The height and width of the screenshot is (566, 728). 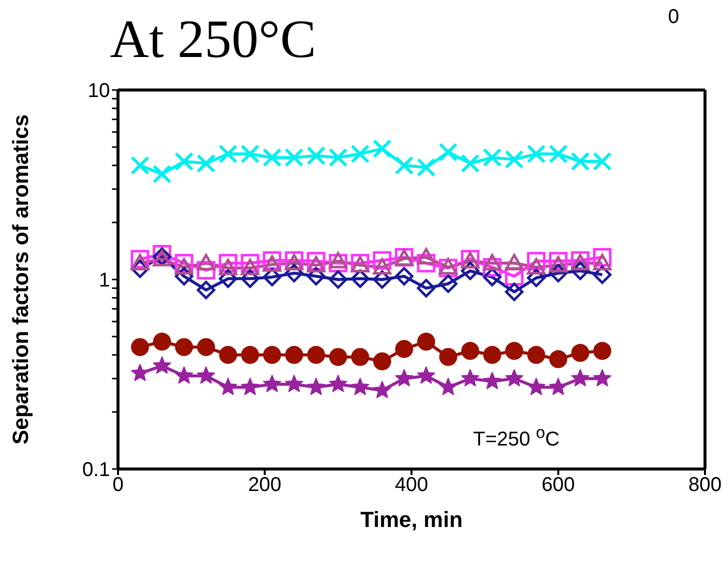 I want to click on x-tick-label: 0, so click(x=118, y=485).